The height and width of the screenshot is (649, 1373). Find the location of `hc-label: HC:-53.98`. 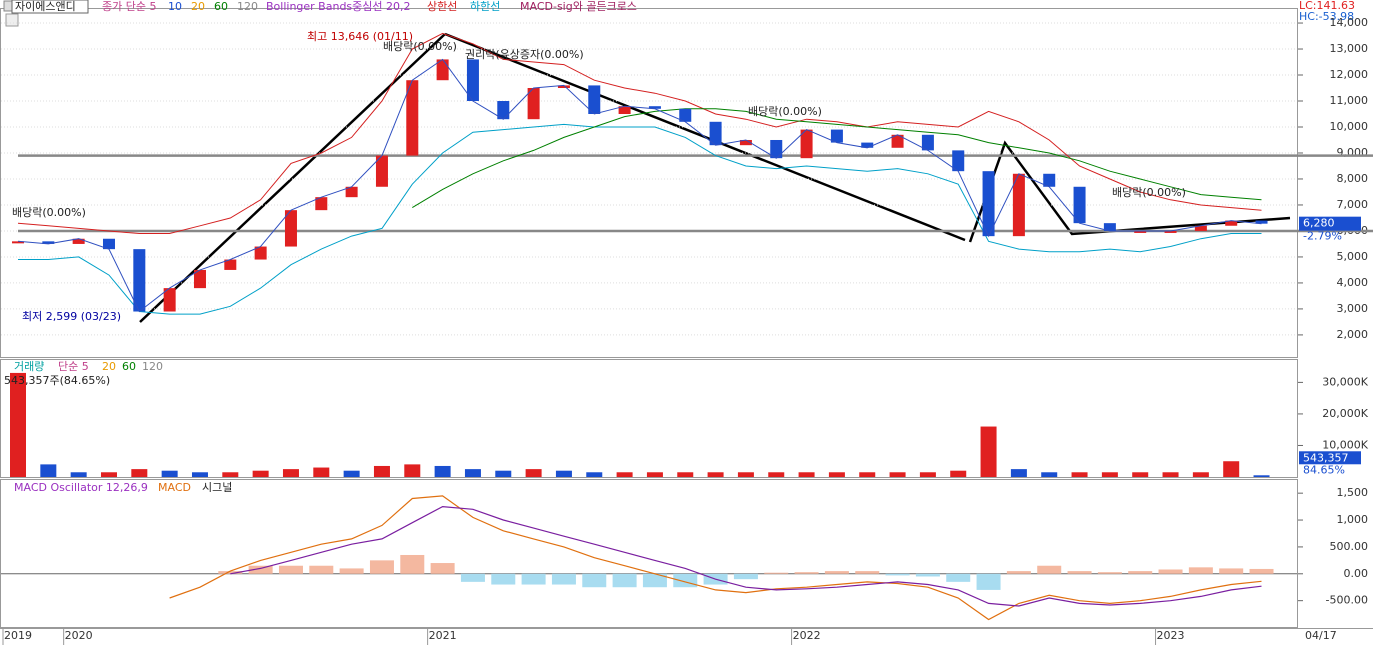

hc-label: HC:-53.98 is located at coordinates (1326, 16).